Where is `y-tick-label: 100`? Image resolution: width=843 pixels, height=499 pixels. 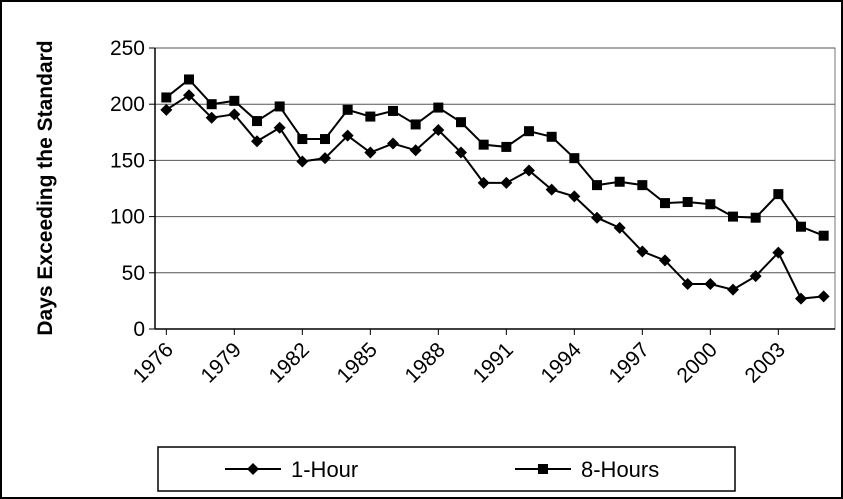
y-tick-label: 100 is located at coordinates (127, 217).